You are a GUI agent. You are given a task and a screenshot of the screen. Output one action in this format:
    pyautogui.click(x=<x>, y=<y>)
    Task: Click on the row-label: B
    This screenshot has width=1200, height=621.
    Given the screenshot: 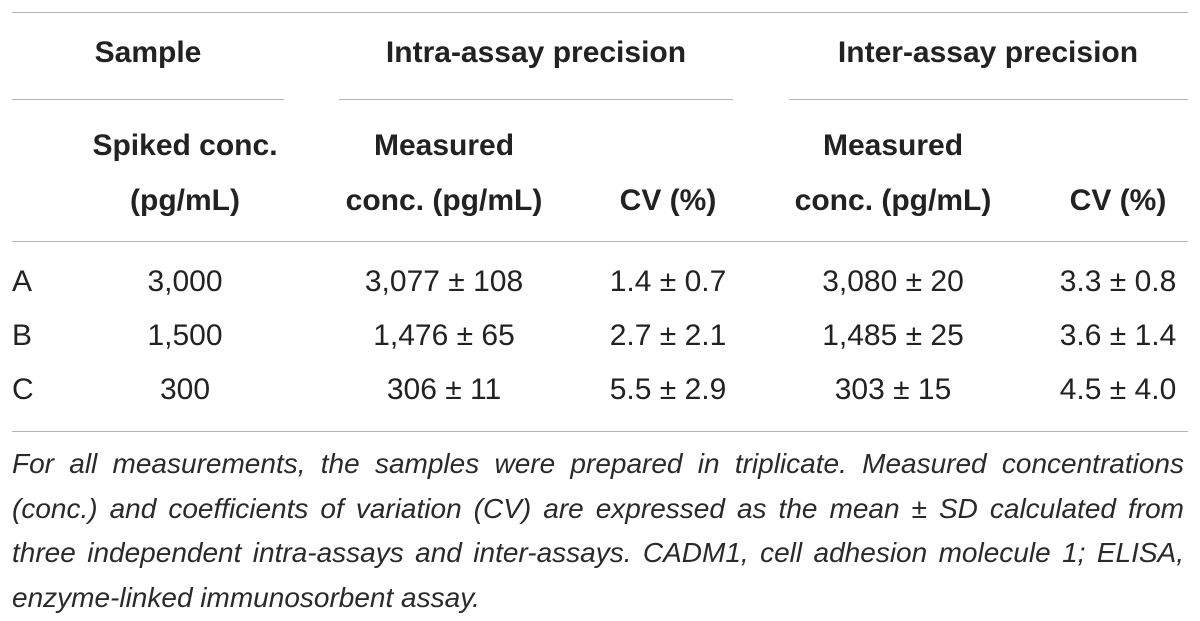 What is the action you would take?
    pyautogui.click(x=22, y=335)
    